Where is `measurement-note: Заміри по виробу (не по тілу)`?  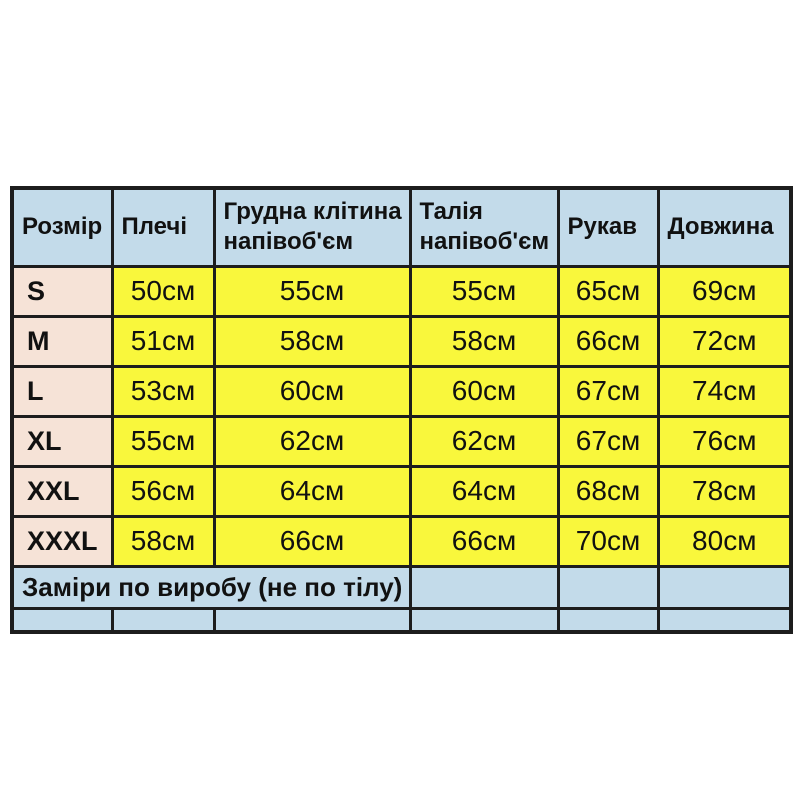 measurement-note: Заміри по виробу (не по тілу) is located at coordinates (211, 587).